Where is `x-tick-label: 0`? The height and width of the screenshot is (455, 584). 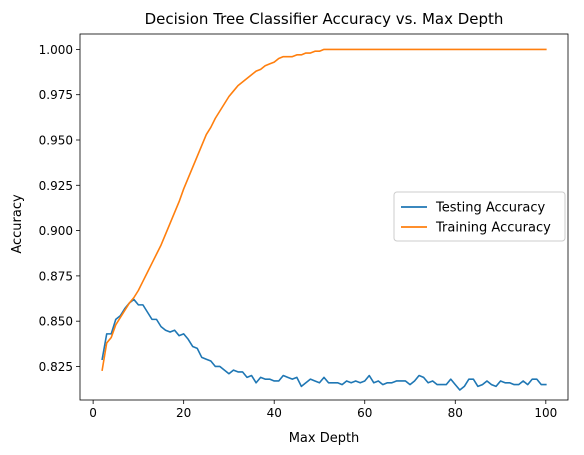 x-tick-label: 0 is located at coordinates (93, 413).